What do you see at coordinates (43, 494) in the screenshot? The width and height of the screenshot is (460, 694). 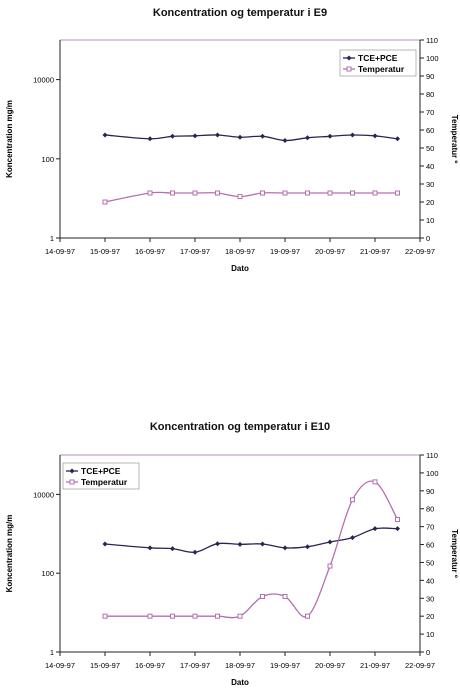 I see `left-tick-label: 10000` at bounding box center [43, 494].